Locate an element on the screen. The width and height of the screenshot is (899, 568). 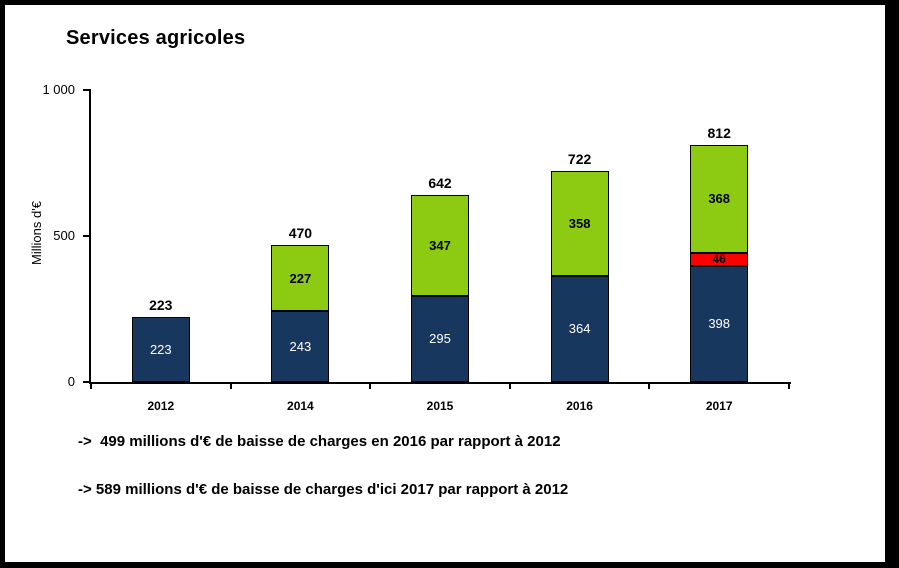
x-axis-label: 2016 is located at coordinates (579, 406).